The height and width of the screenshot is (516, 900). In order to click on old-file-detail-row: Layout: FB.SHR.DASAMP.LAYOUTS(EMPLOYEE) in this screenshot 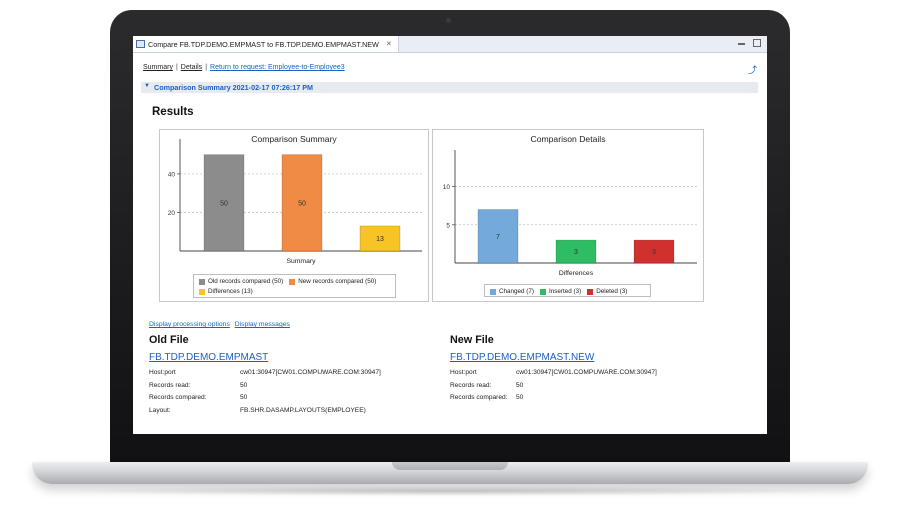, I will do `click(265, 411)`.